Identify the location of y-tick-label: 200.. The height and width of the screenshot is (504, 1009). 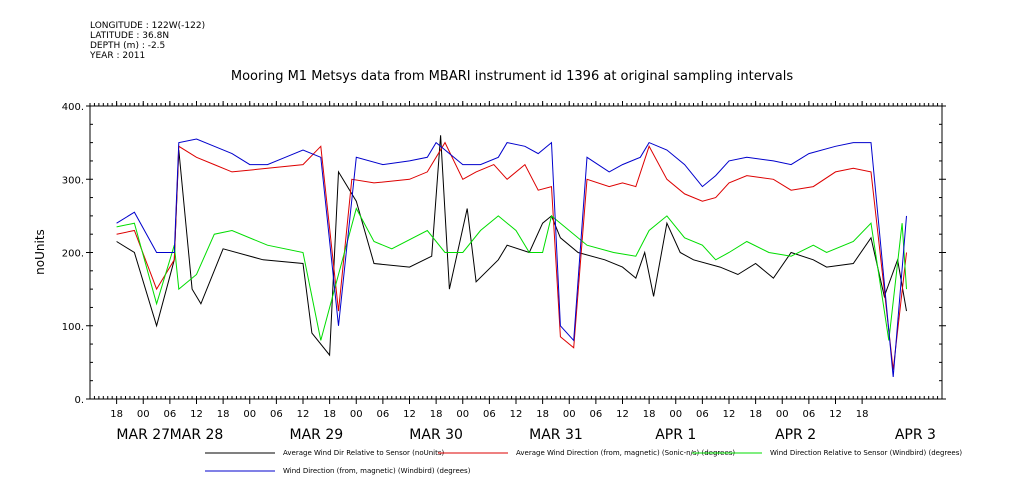
(73, 254).